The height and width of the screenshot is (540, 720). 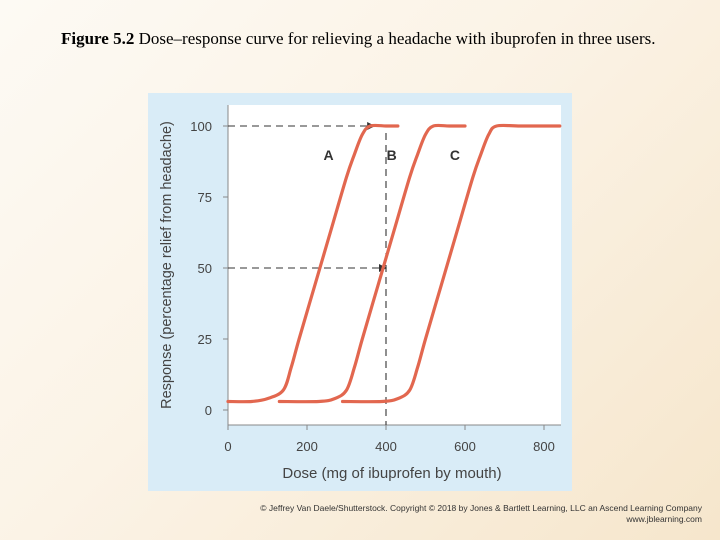 I want to click on x-axis-label: Dose (mg of ibuprofen by mouth), so click(x=391, y=473).